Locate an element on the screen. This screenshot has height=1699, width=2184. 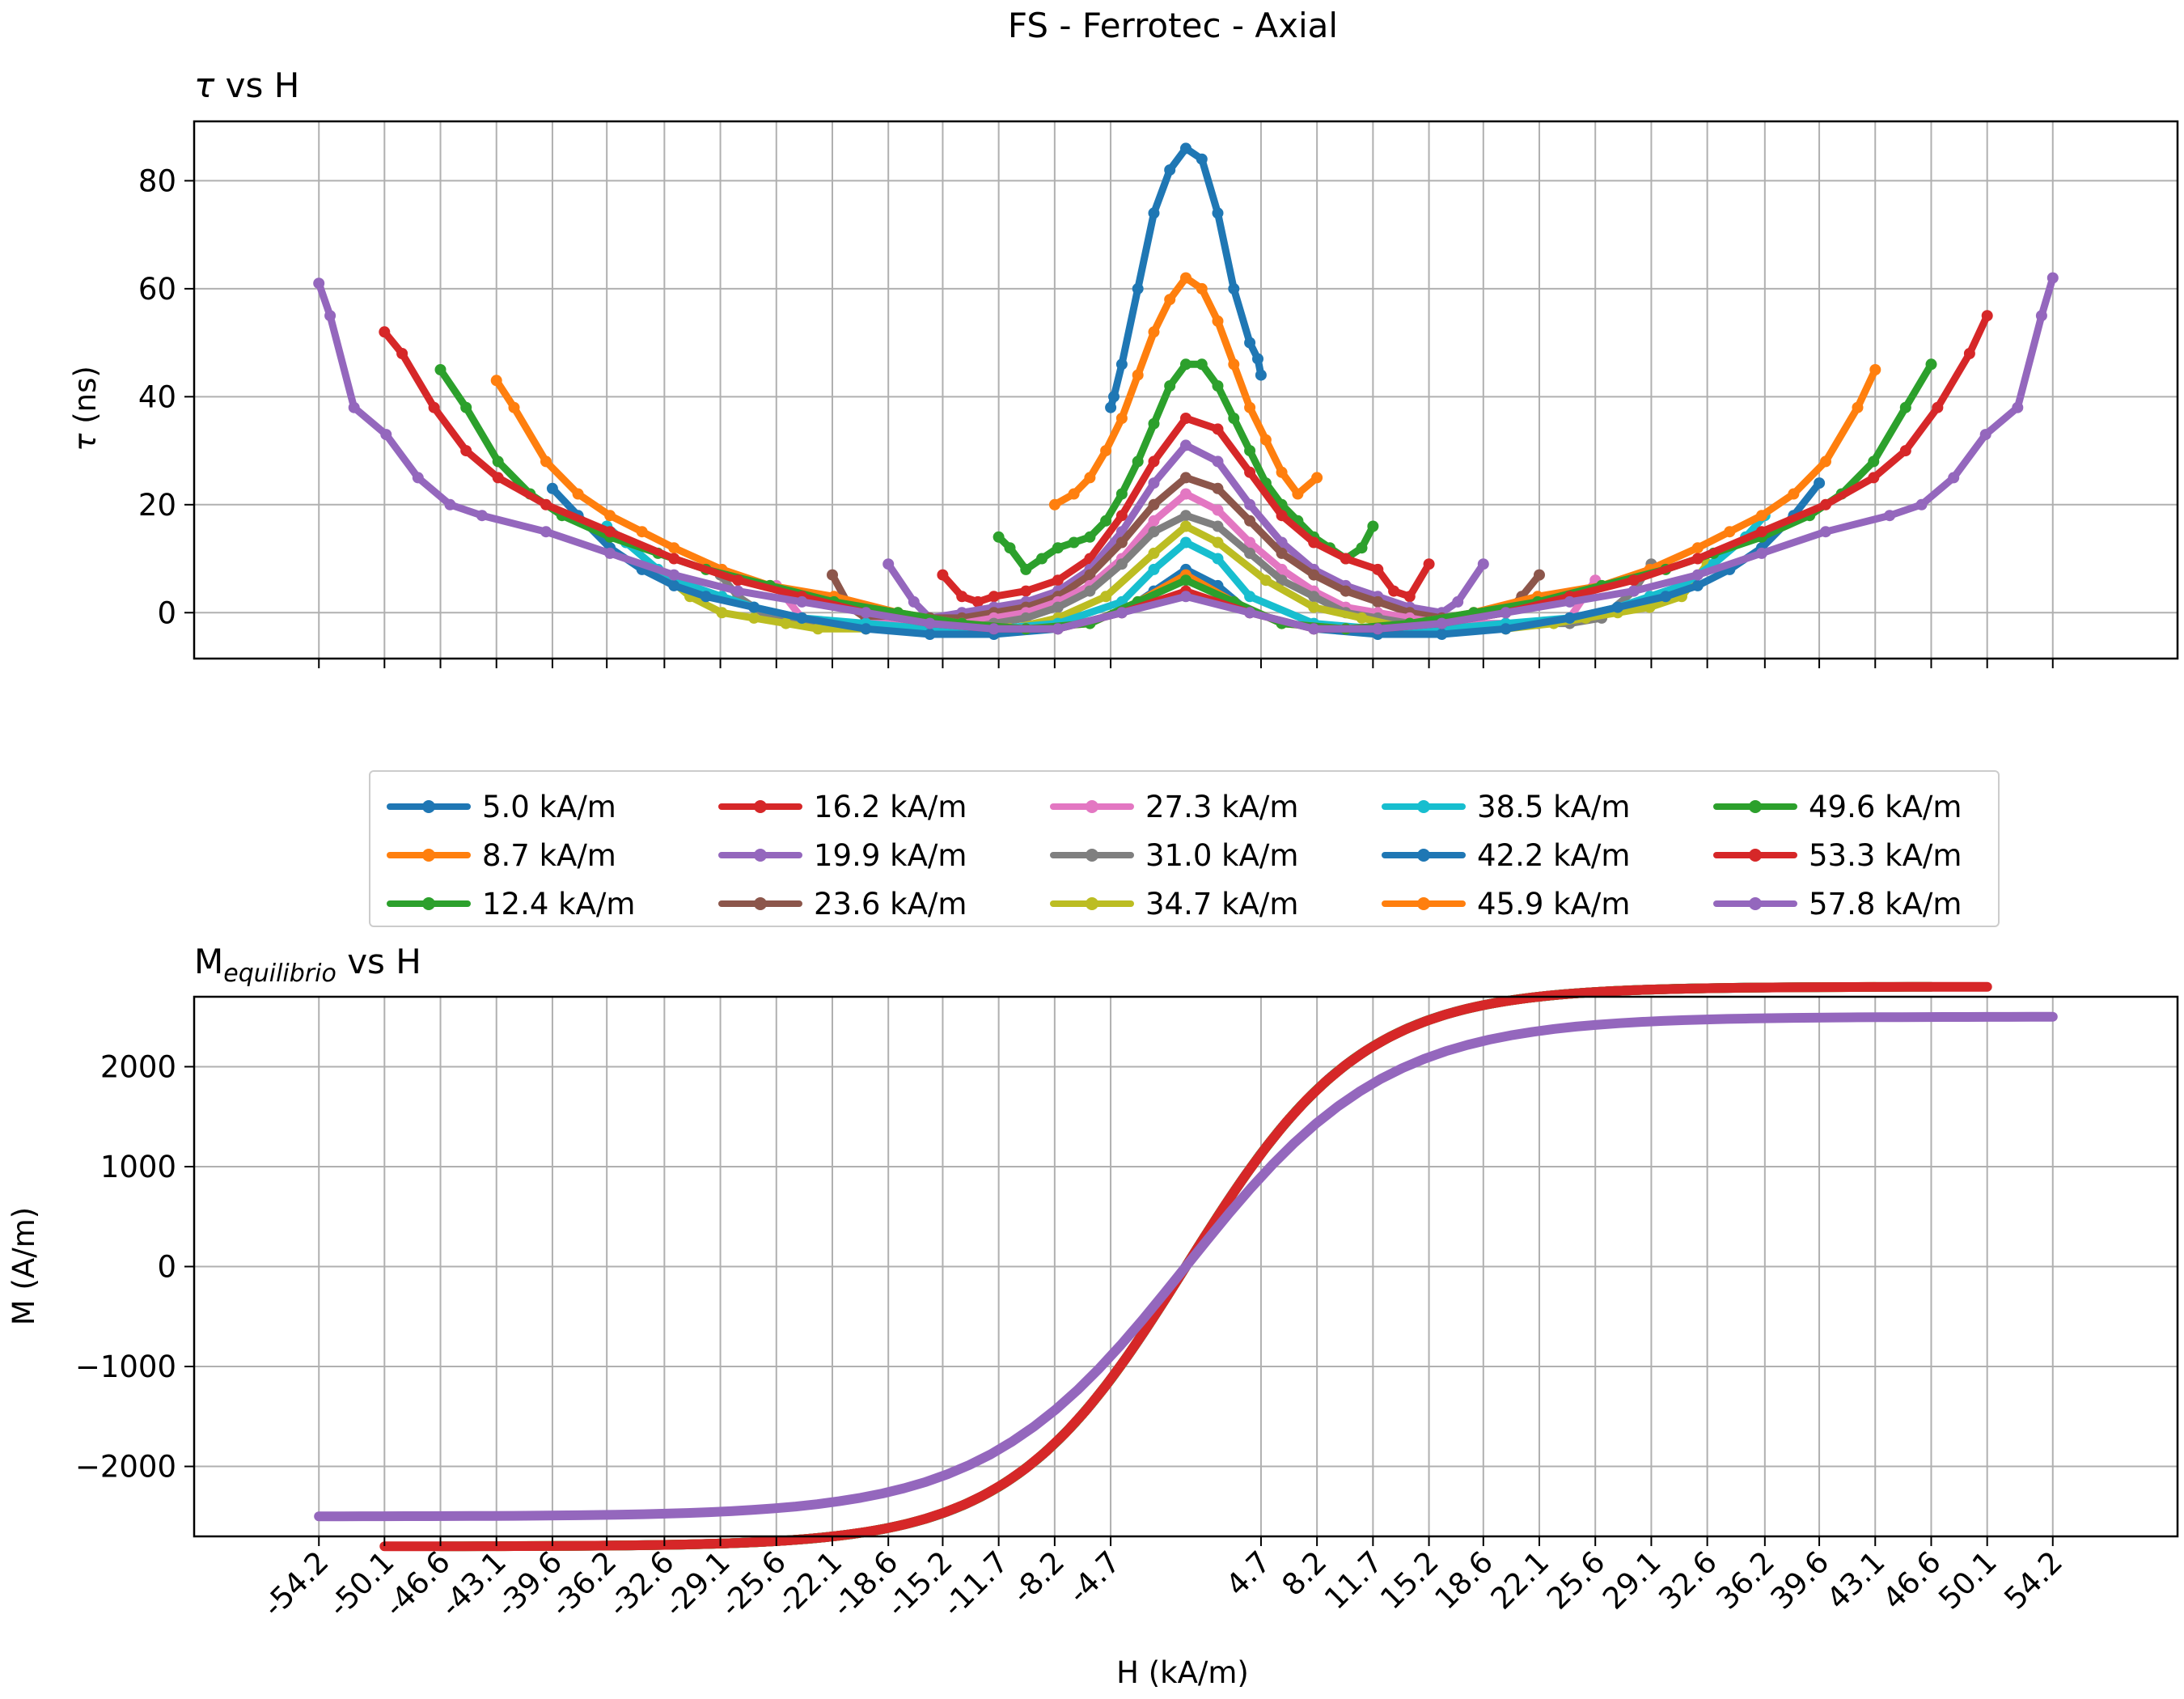
m-chart-title-sub: equilibrio is located at coordinates (279, 974).